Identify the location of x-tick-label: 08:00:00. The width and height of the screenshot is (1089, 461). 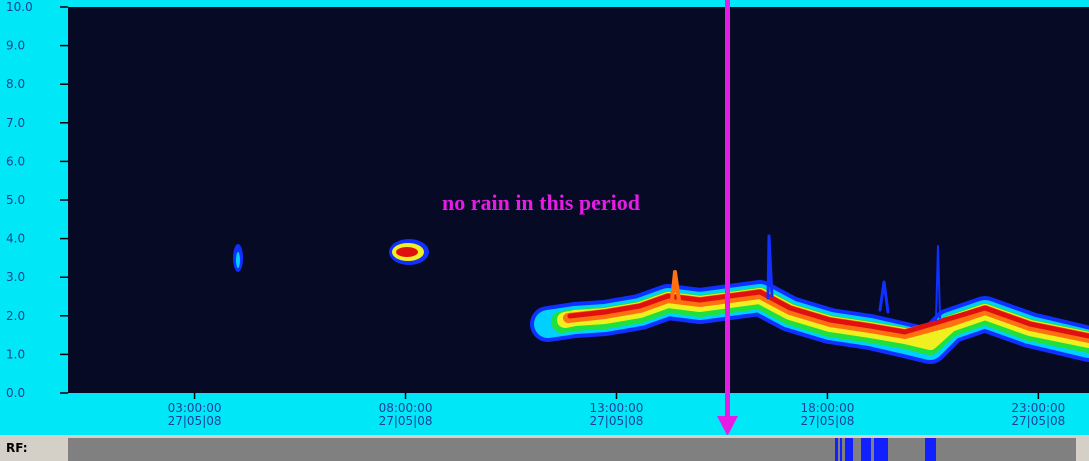
(406, 408).